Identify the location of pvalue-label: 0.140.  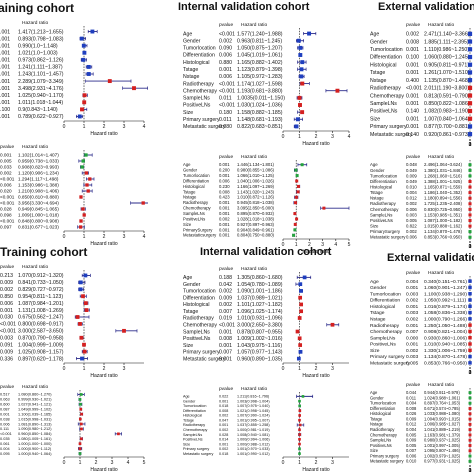
(412, 112).